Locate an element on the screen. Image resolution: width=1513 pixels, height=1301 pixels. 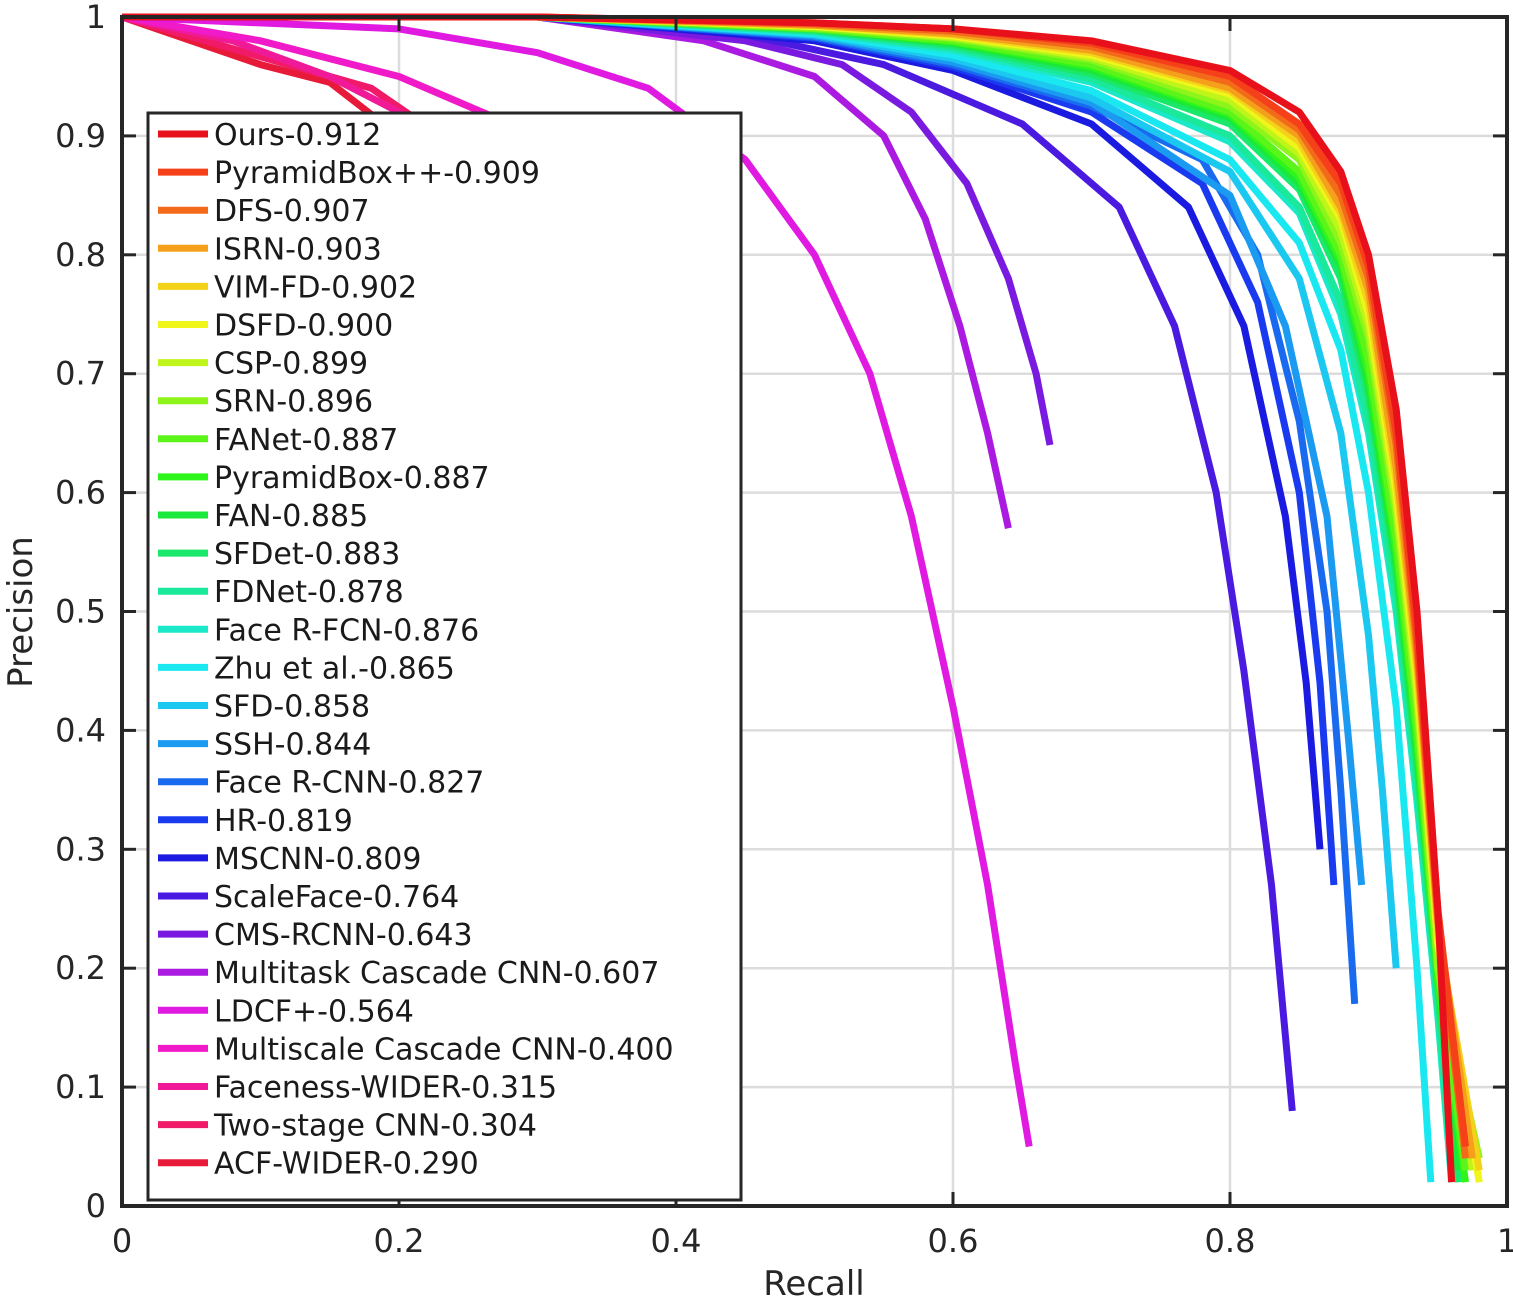
y-tick-label: 0.6 is located at coordinates (80, 493).